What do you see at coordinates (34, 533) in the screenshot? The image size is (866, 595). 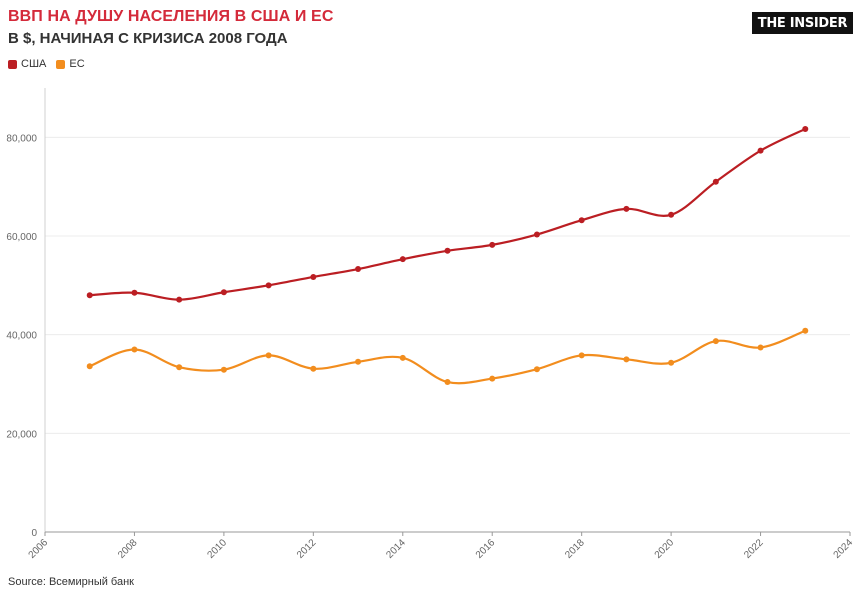 I see `y-tick-label: 0` at bounding box center [34, 533].